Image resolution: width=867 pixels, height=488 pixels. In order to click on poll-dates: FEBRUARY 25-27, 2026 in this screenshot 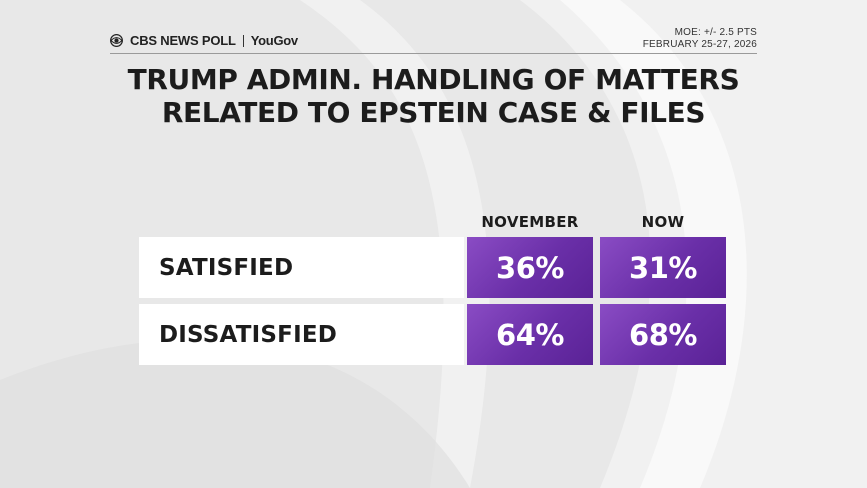, I will do `click(699, 44)`.